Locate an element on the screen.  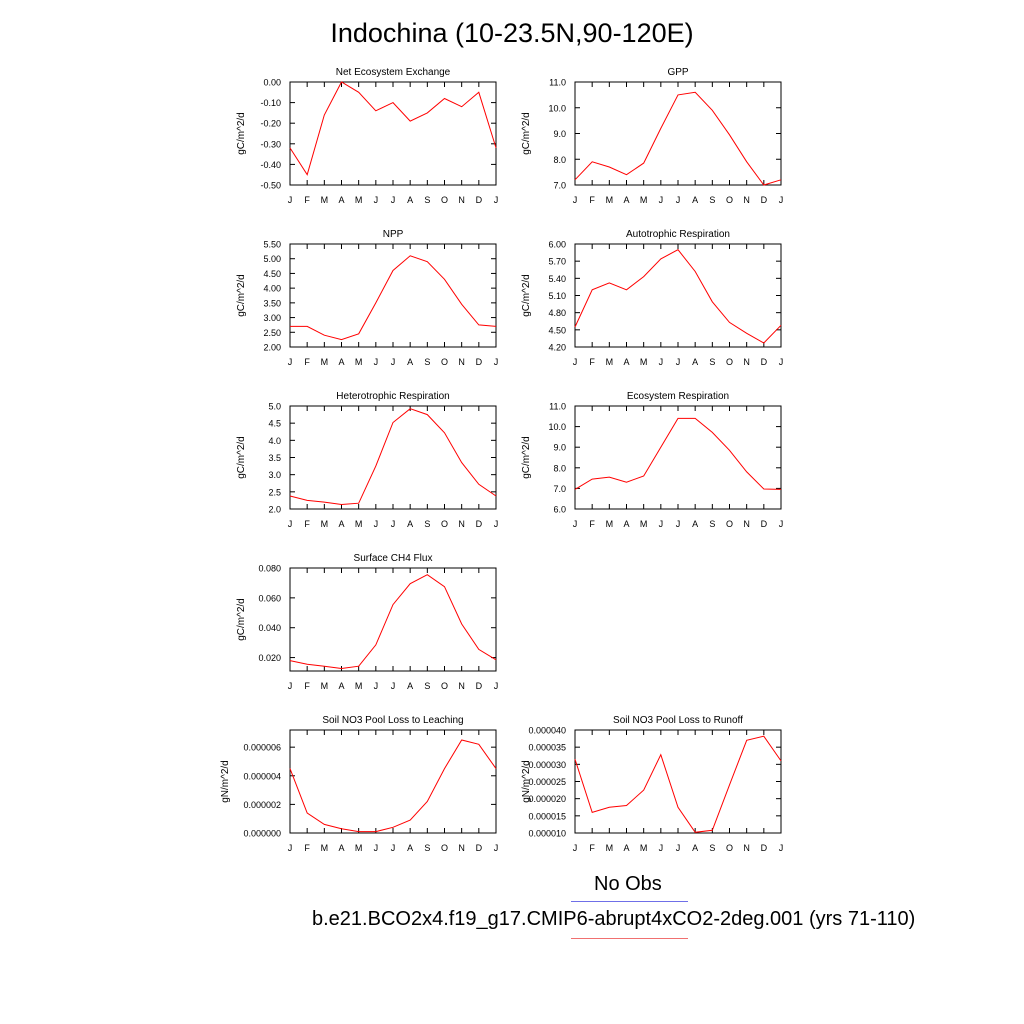
npp-plot-frame is located at coordinates (393, 295).